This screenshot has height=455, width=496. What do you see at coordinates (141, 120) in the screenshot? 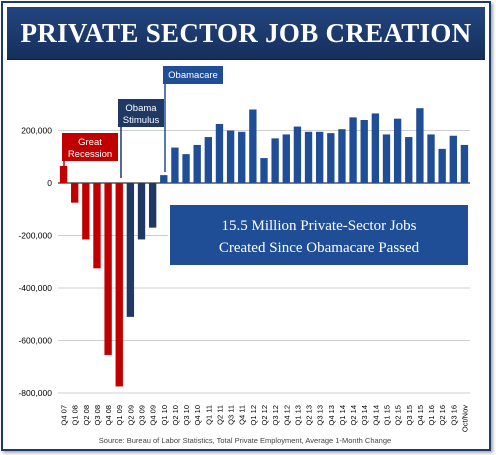
I see `annotation-label: Stimulus` at bounding box center [141, 120].